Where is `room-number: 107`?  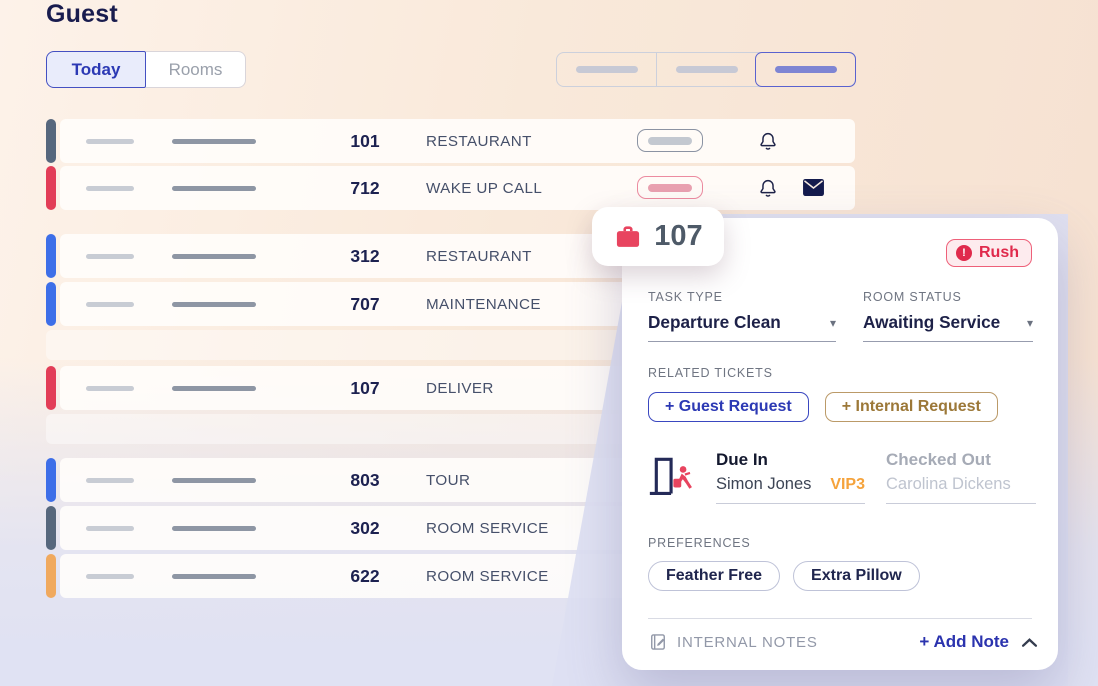 room-number: 107 is located at coordinates (365, 387).